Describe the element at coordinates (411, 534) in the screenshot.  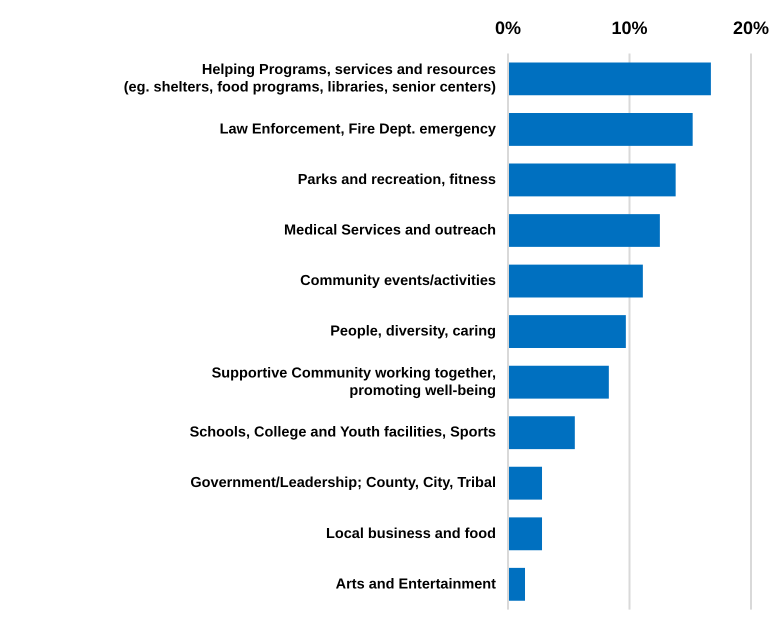
I see `y-tick-label: Local business and food` at that location.